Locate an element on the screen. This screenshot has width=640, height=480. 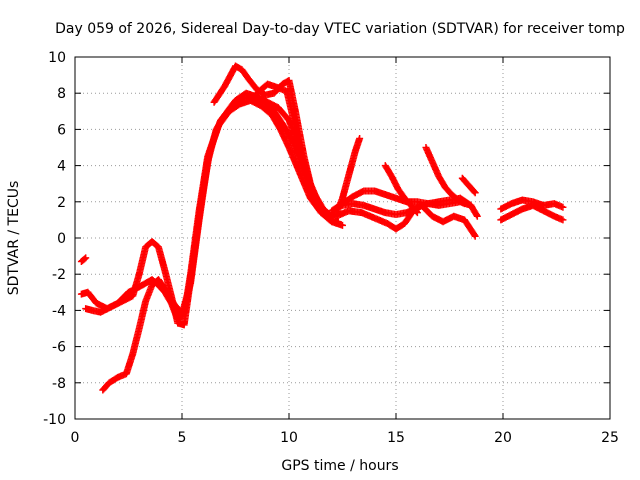
series-sat-m is located at coordinates (532, 212).